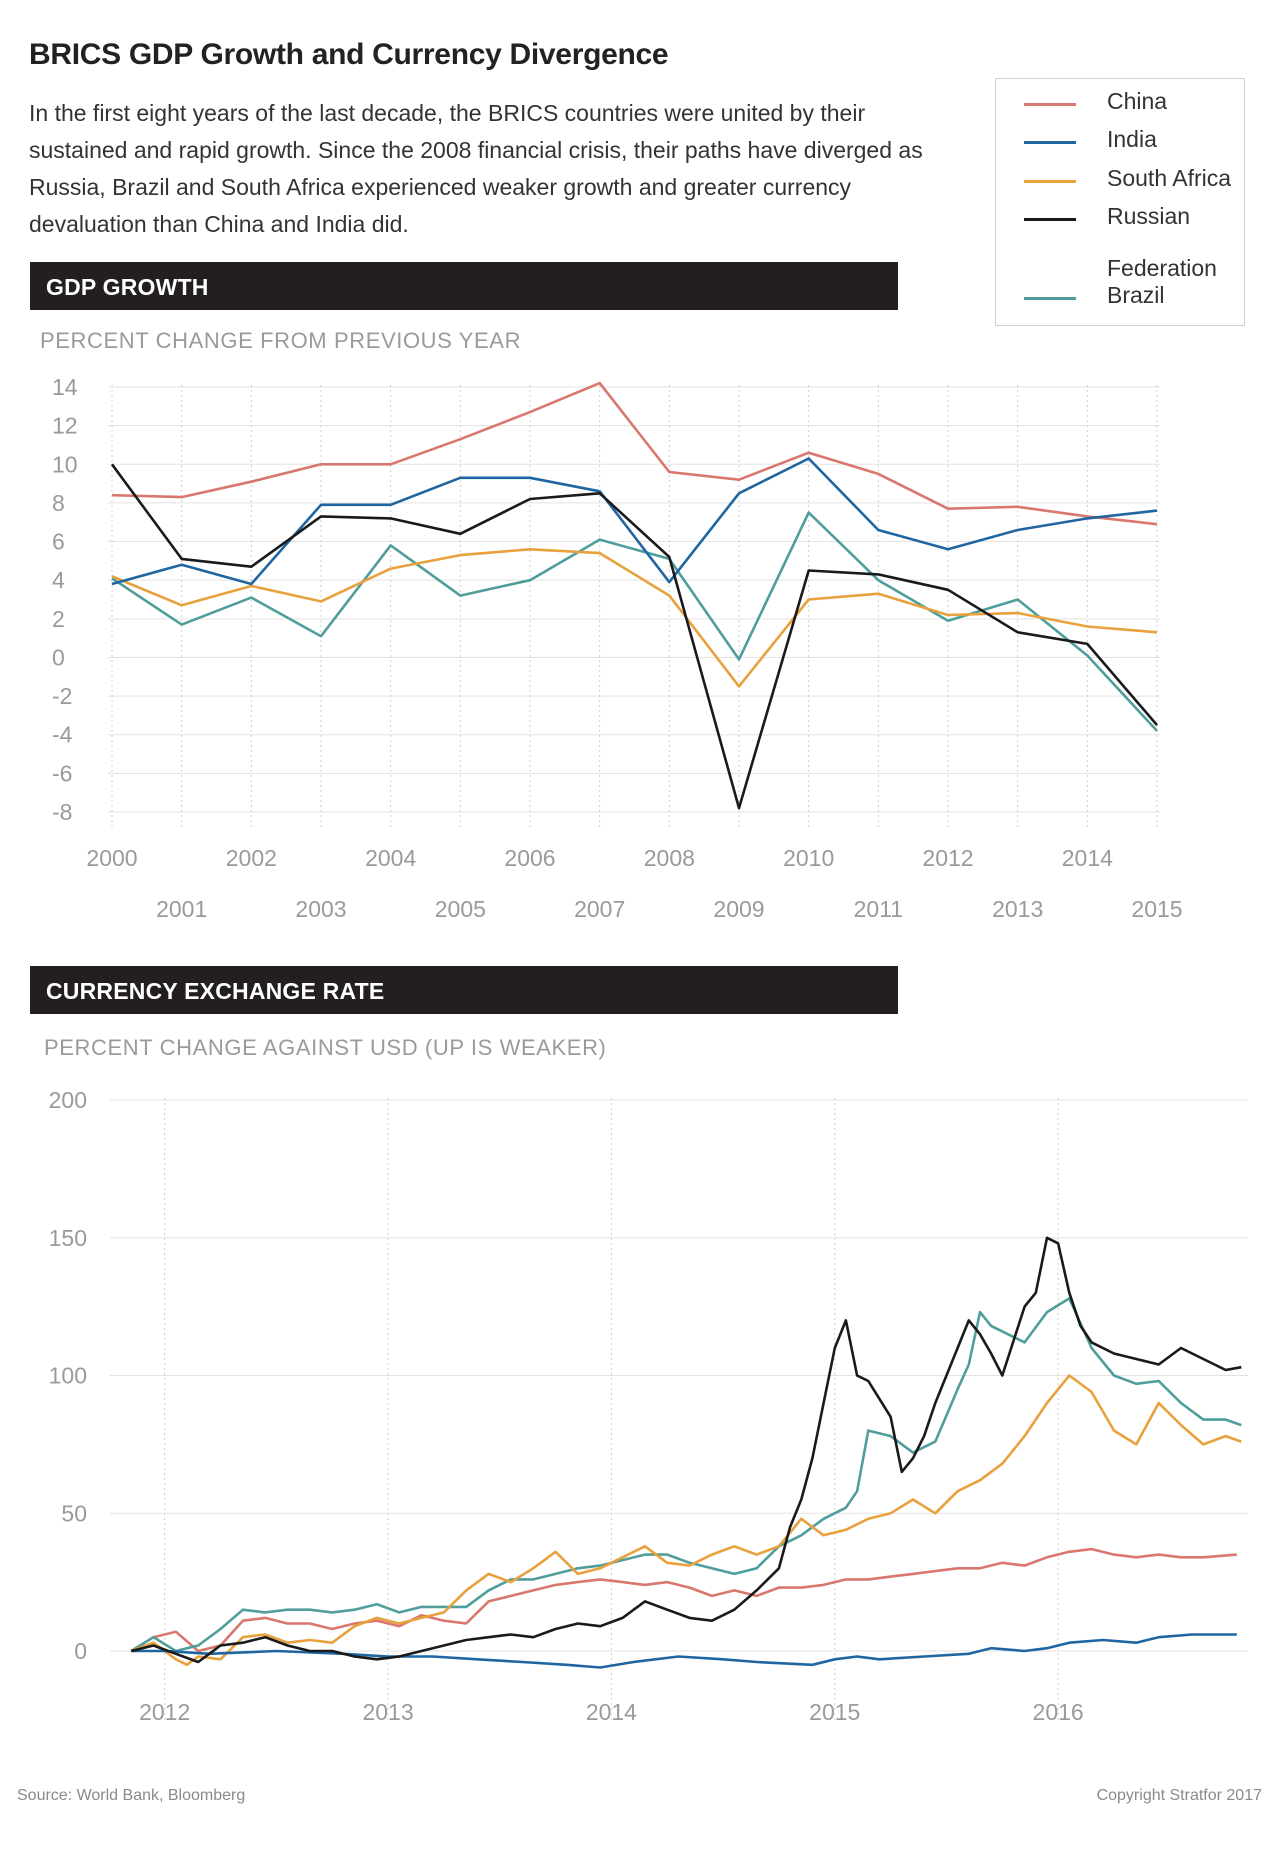  I want to click on fx-series-line-south-africa, so click(686, 1520).